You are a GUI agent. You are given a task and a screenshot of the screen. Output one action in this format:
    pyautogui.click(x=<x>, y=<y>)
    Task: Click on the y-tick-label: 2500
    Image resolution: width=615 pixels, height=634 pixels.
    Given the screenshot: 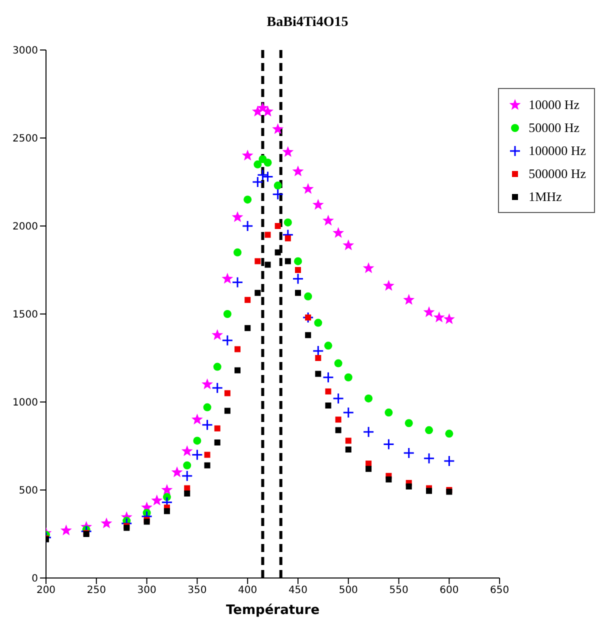 What is the action you would take?
    pyautogui.click(x=25, y=139)
    